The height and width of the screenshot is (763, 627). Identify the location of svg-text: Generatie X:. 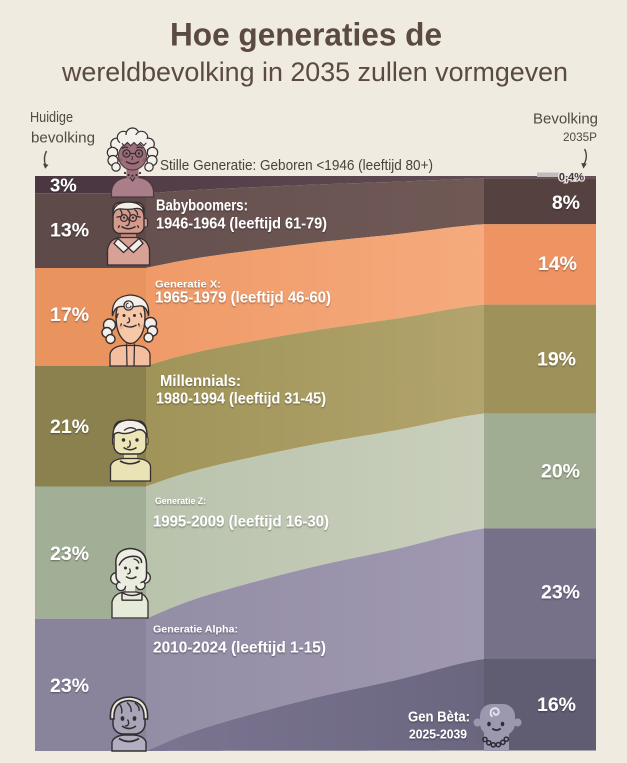
(188, 285).